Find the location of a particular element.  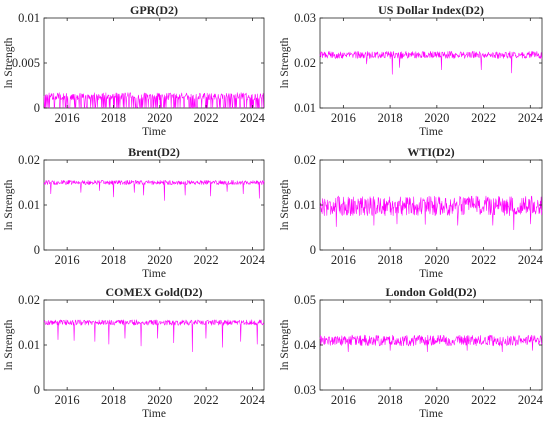

subplot-title: London Gold(D2) is located at coordinates (430, 292).